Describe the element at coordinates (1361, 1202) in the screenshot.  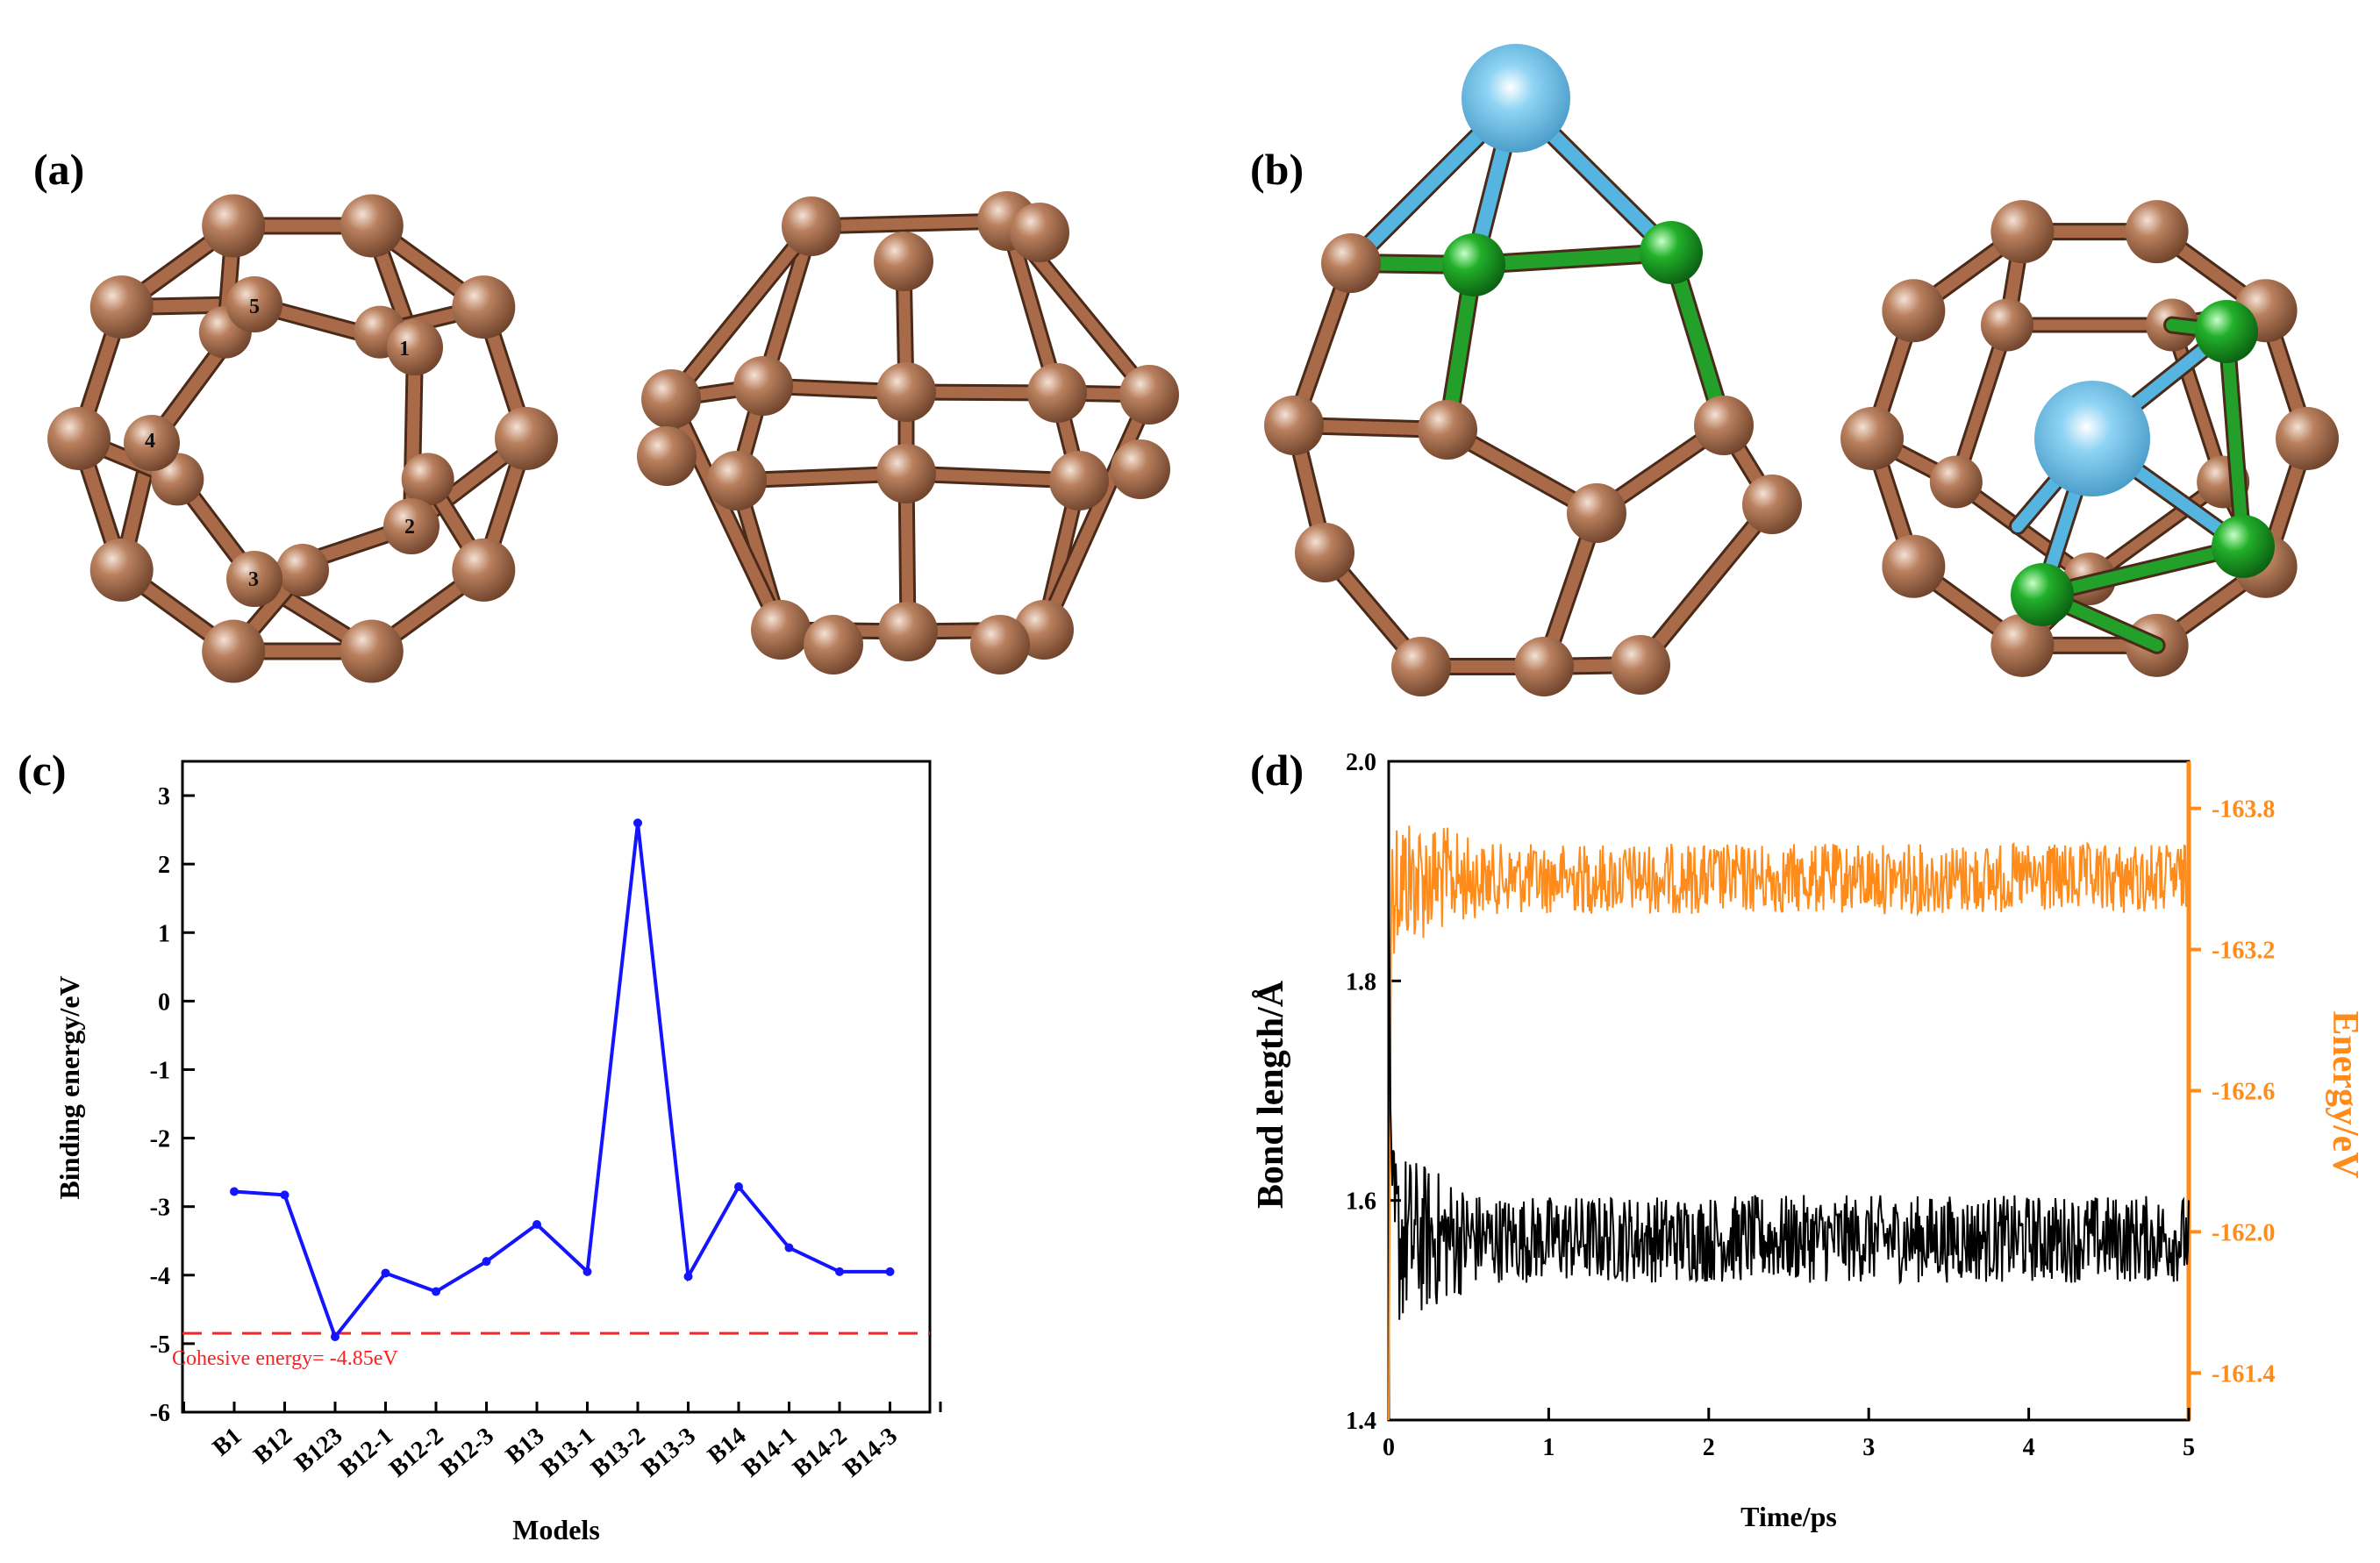
I see `y-tick-label: 1.6` at that location.